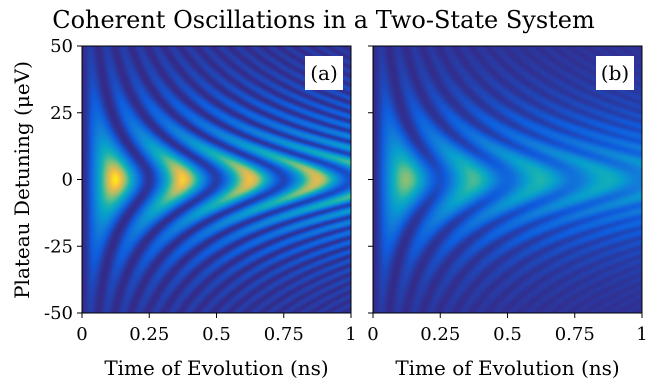 The width and height of the screenshot is (647, 381). I want to click on y-tick-label: -50, so click(58, 313).